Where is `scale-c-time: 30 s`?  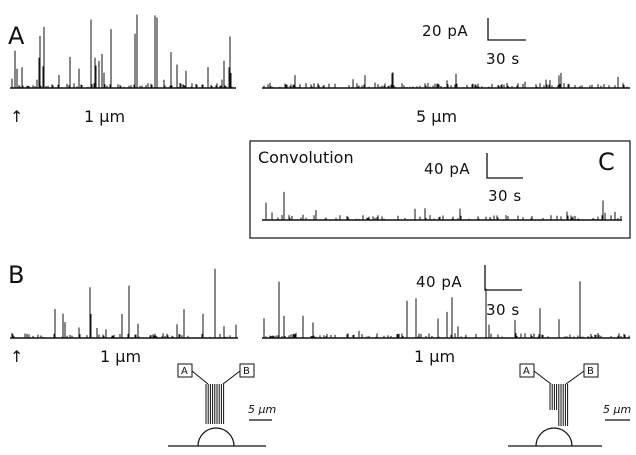 scale-c-time: 30 s is located at coordinates (505, 196).